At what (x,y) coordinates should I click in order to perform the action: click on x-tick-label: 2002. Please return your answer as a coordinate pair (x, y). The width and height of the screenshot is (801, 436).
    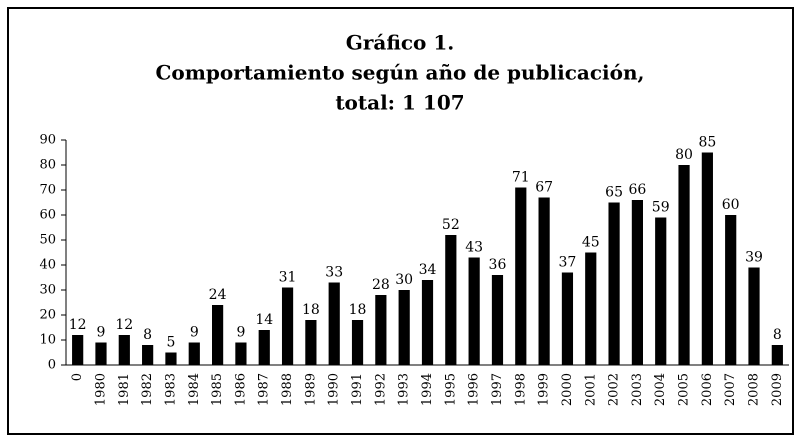
    Looking at the image, I should click on (614, 389).